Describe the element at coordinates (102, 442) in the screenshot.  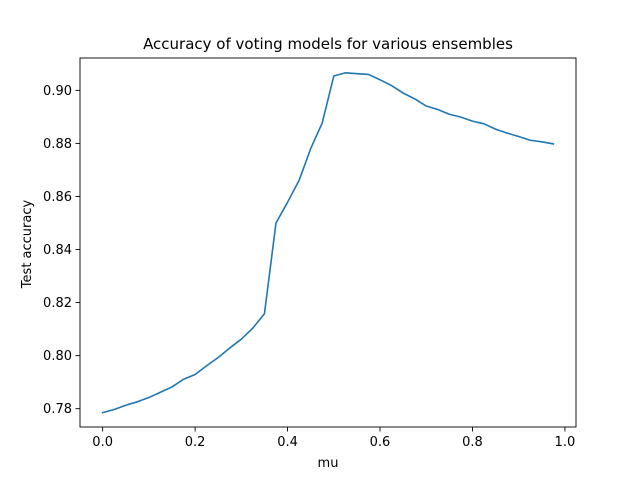
I see `x-tick-label: 0.0` at that location.